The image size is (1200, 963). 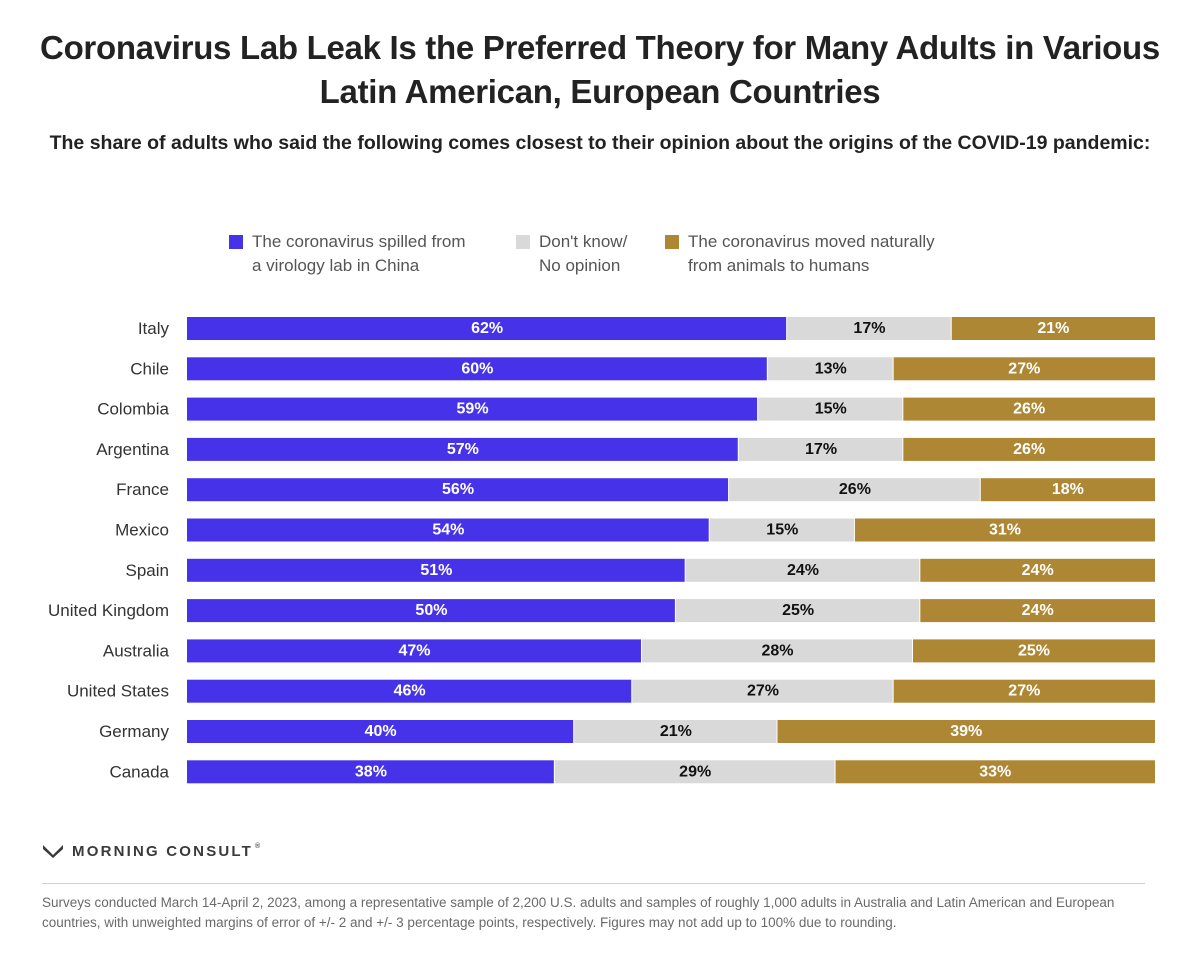 I want to click on data-label-italy-series-2: 21%, so click(x=1053, y=328).